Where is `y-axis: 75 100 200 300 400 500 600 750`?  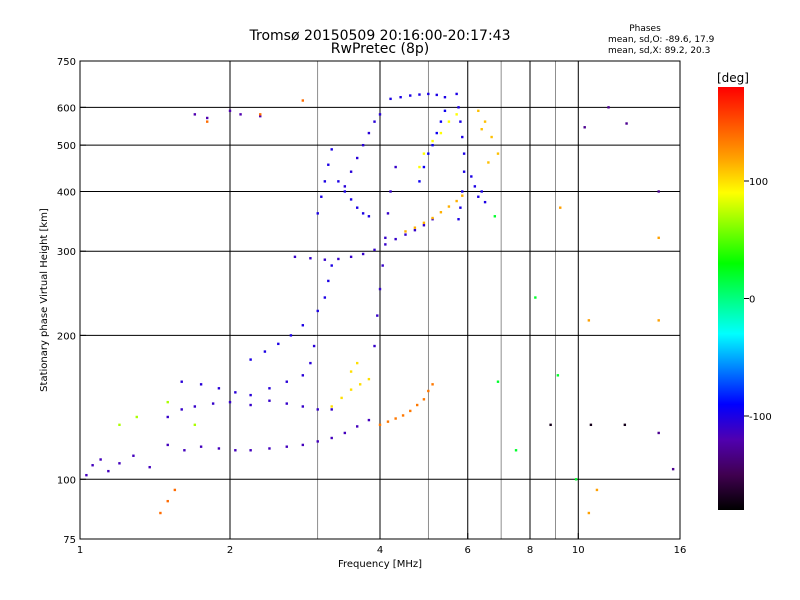
y-axis: 75 100 200 300 400 500 600 750 is located at coordinates (71, 301).